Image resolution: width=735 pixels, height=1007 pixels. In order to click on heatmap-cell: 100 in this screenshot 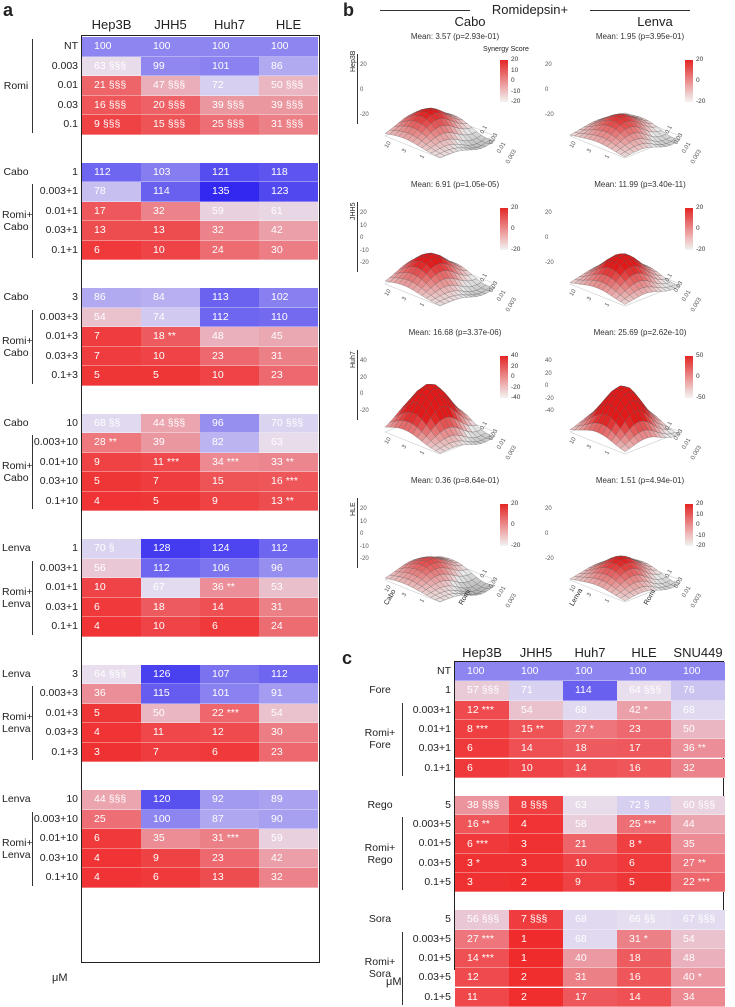, I will do `click(288, 47)`.